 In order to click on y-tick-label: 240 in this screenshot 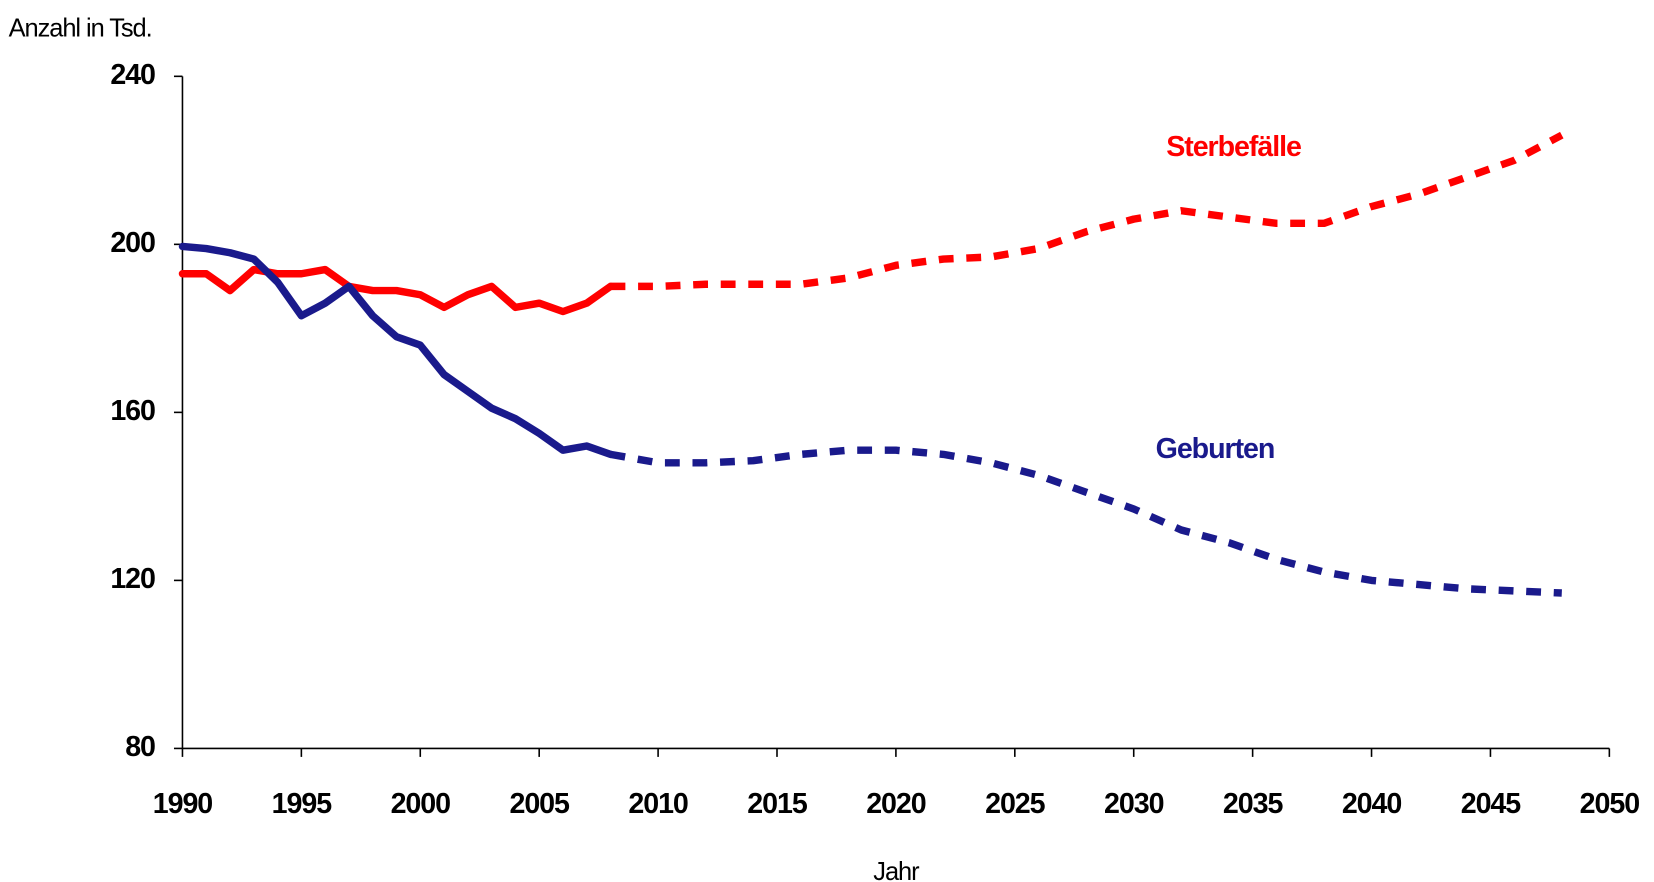, I will do `click(132, 75)`.